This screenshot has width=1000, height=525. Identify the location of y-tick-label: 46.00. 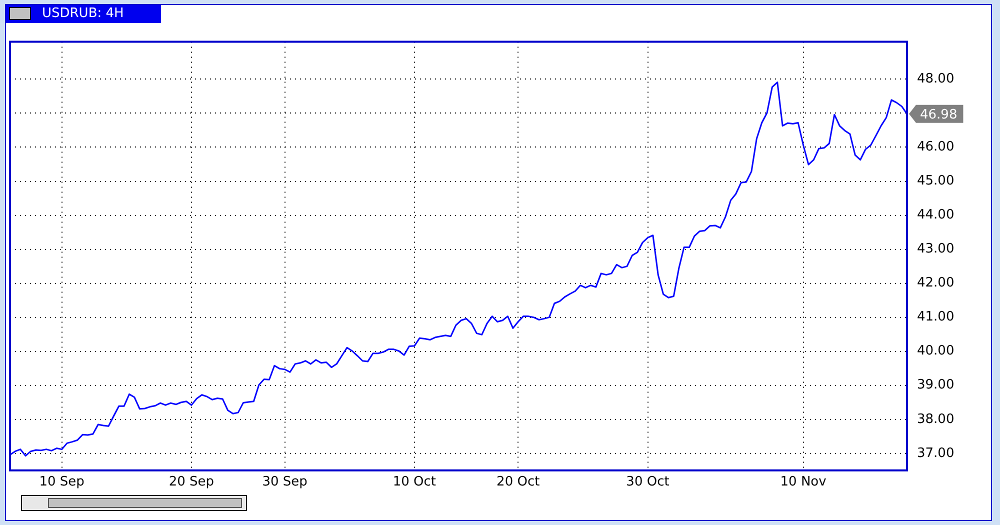
(935, 147).